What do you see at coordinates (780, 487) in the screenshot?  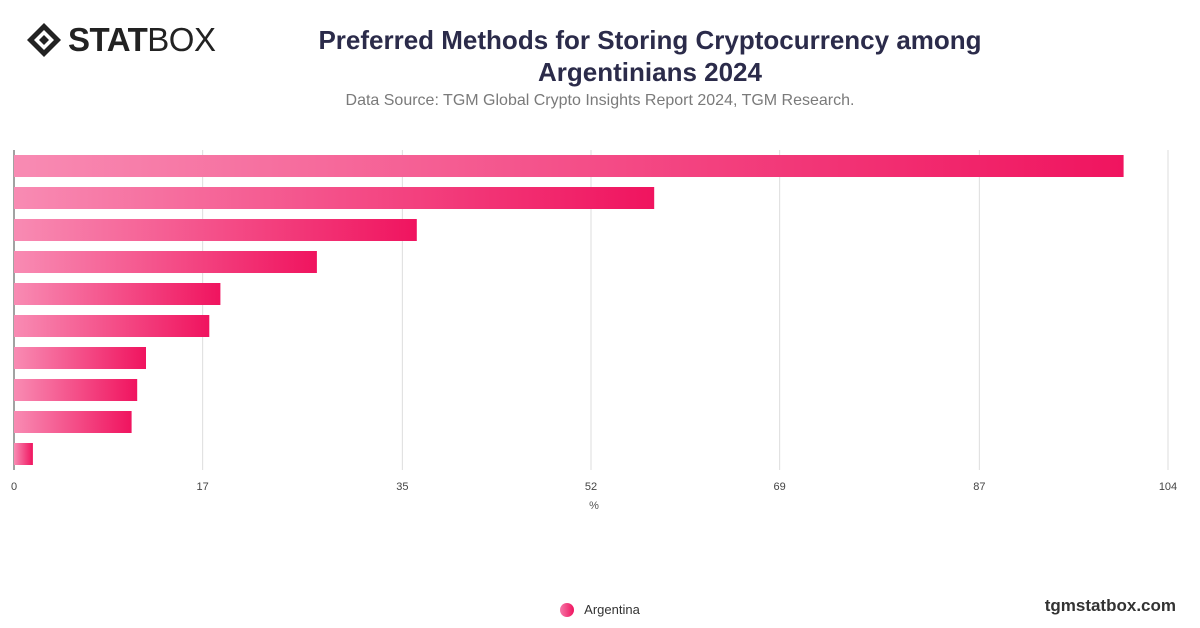 I see `x-tick-label: 69` at bounding box center [780, 487].